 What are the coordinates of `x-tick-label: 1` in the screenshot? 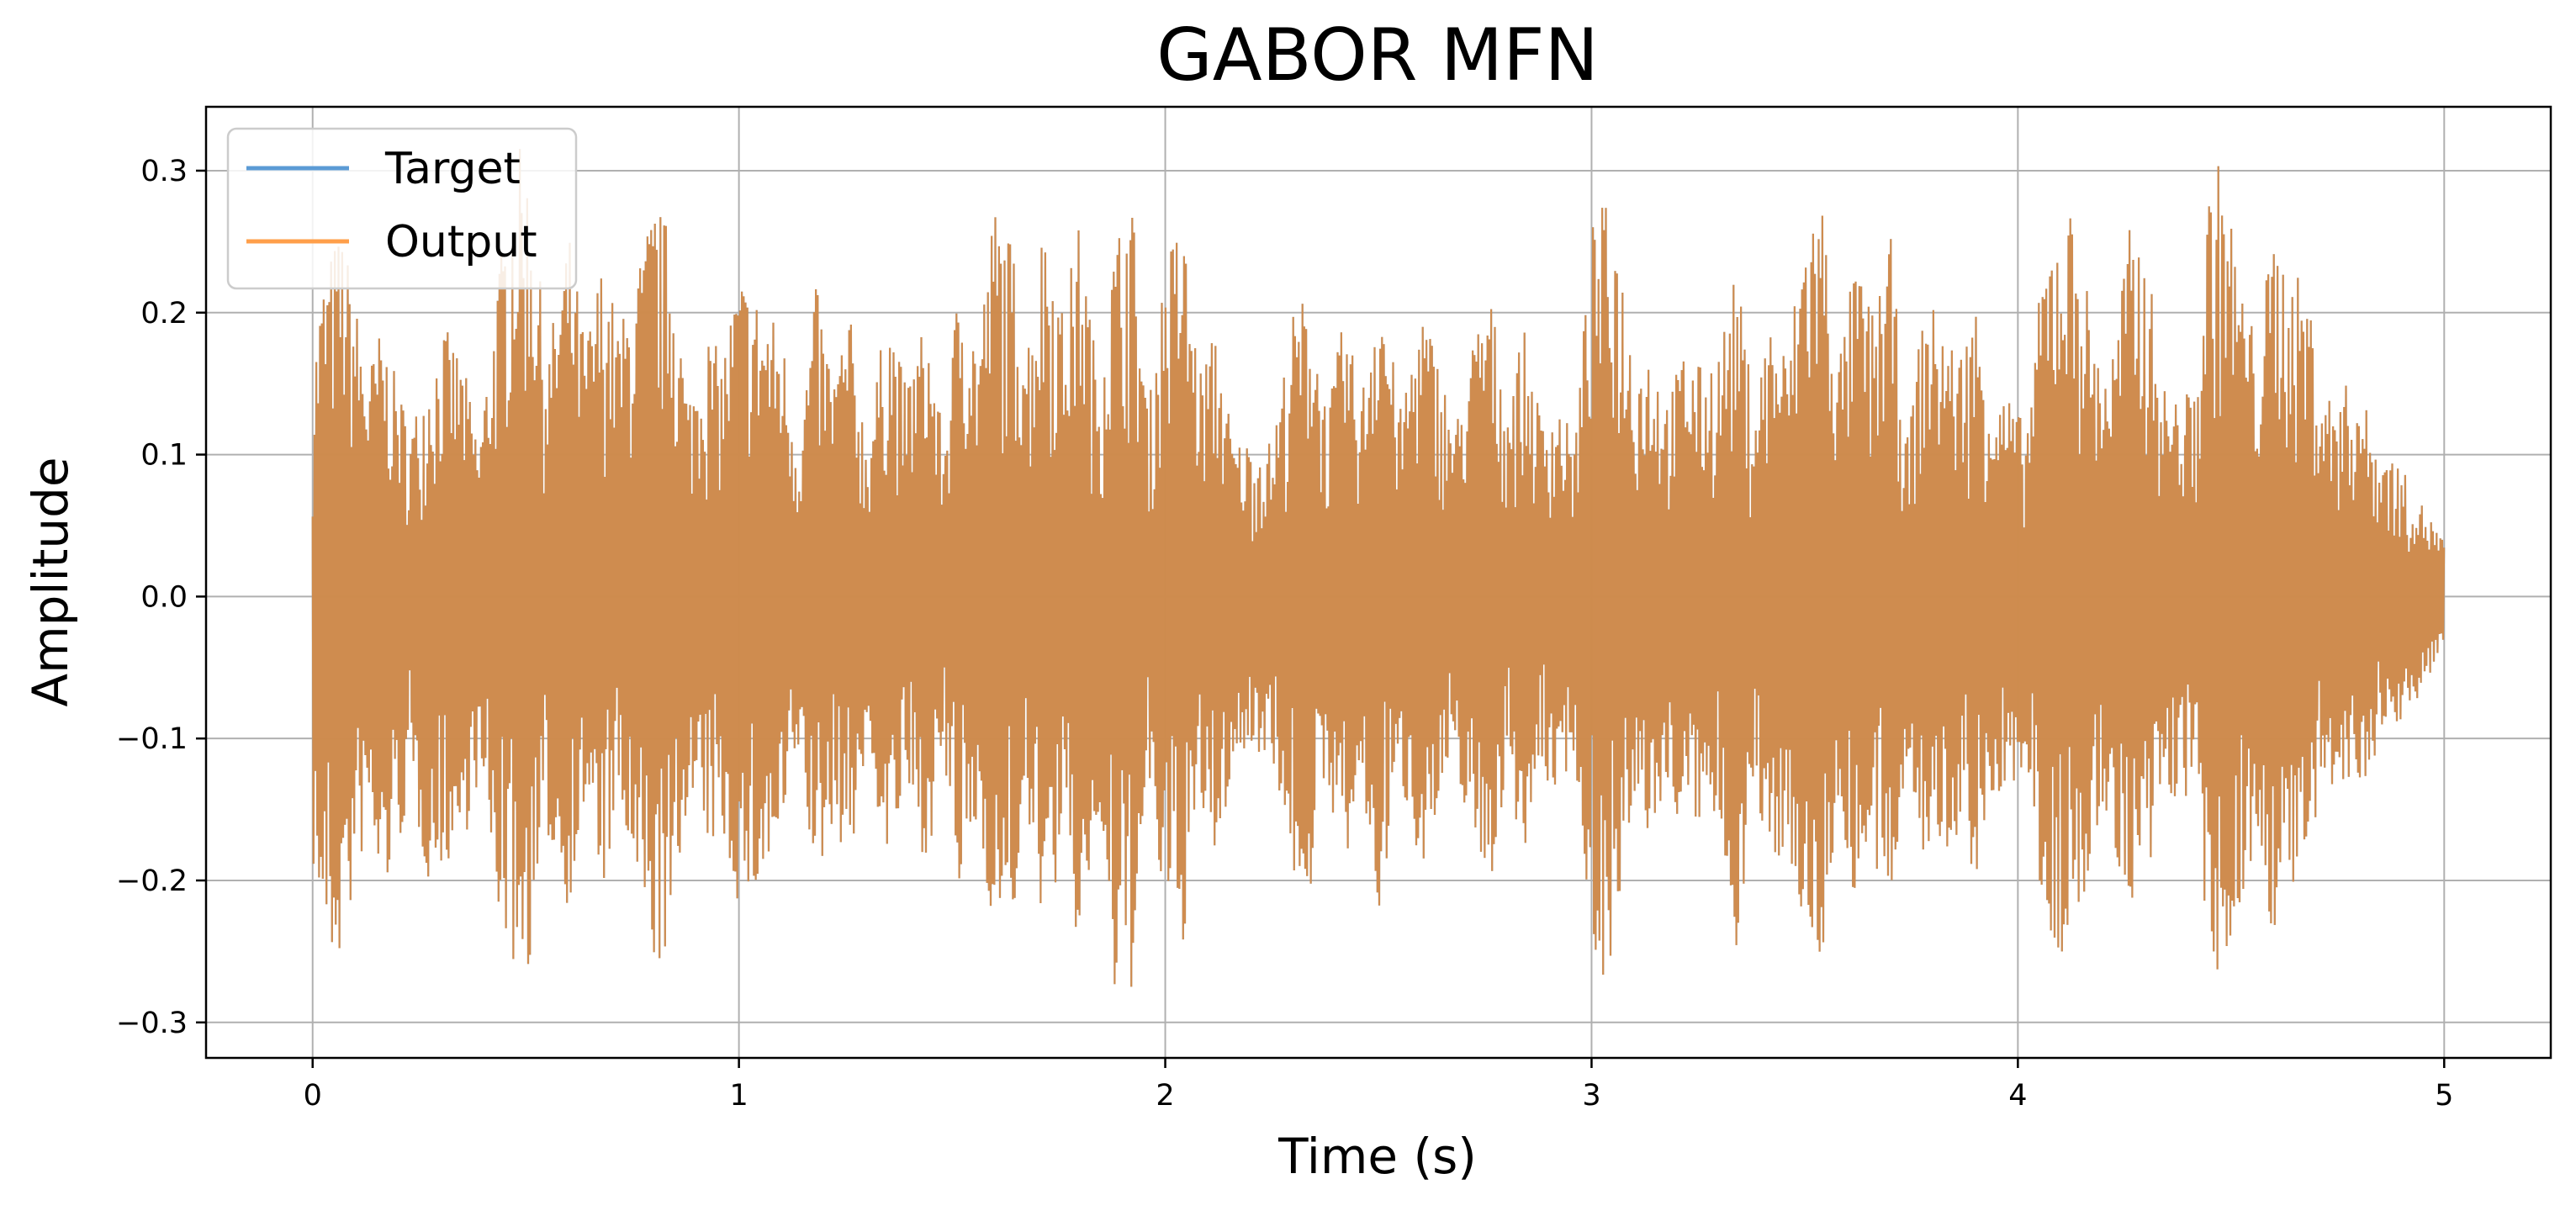 It's located at (738, 1096).